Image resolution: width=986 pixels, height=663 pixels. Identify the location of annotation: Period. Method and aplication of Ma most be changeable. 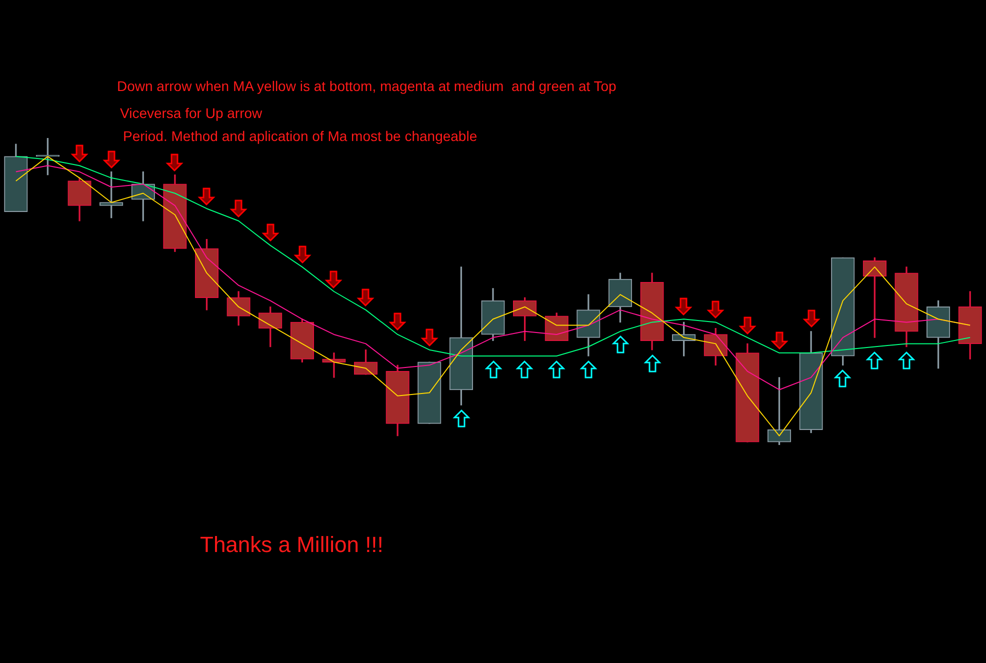
(300, 136).